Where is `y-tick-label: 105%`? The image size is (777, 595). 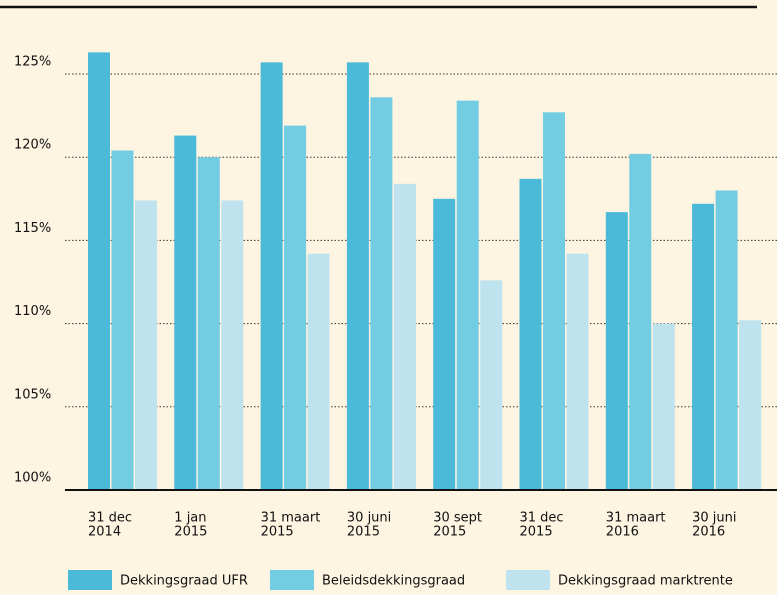
y-tick-label: 105% is located at coordinates (32, 394).